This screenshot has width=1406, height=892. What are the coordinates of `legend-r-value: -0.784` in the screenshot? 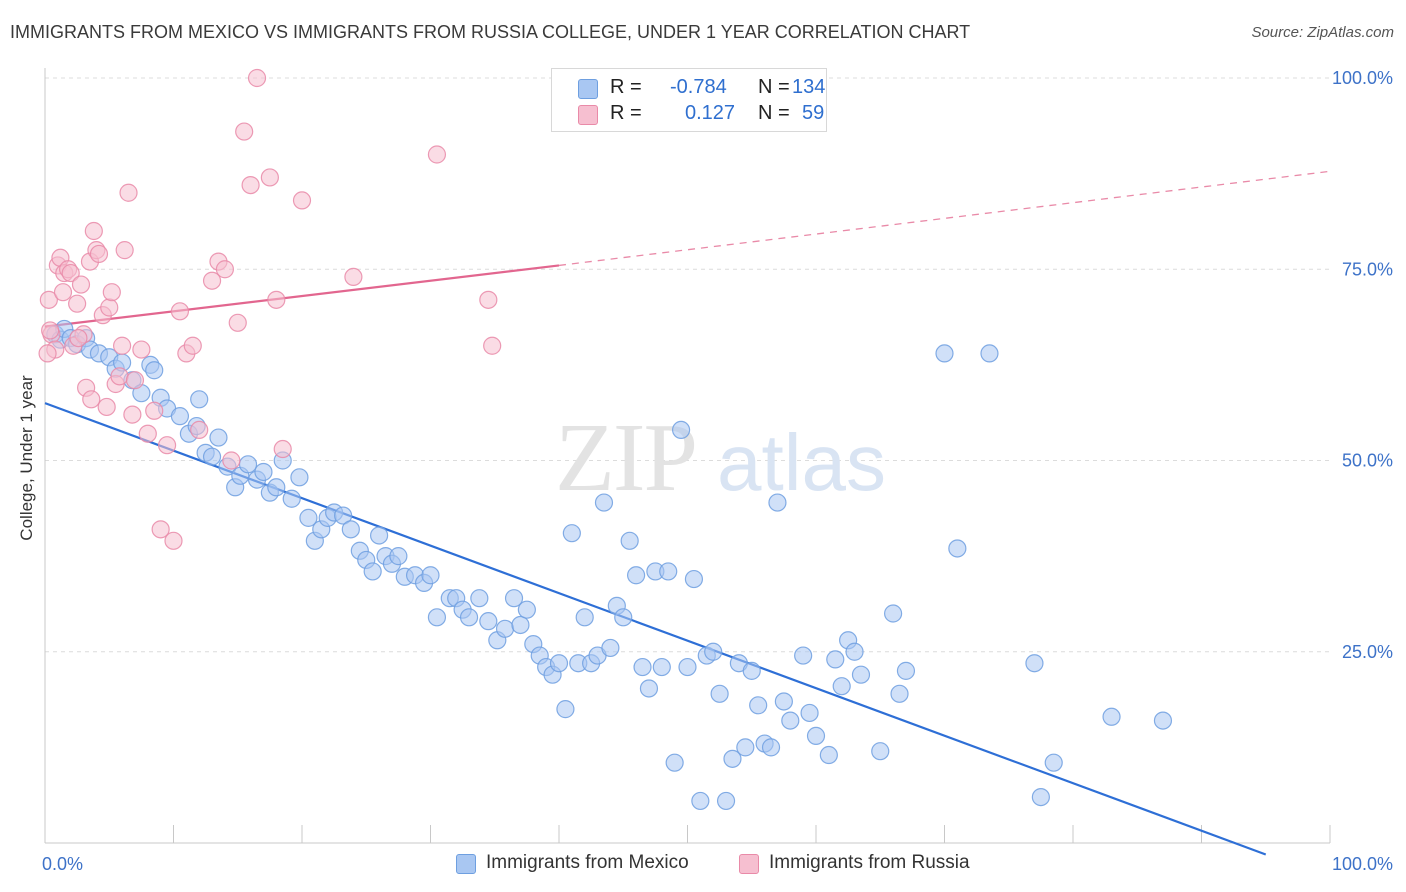 It's located at (698, 87).